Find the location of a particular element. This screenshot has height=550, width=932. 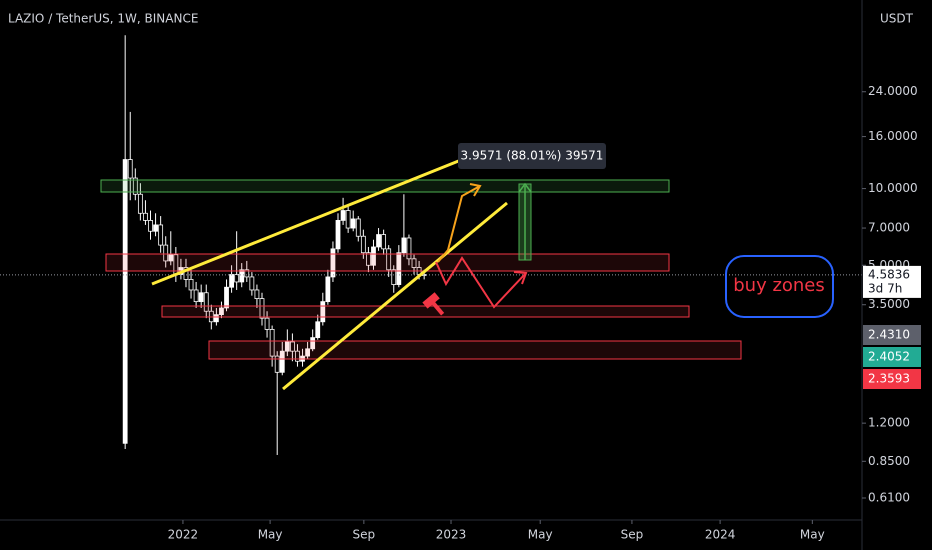

hammer-icon is located at coordinates (433, 304).